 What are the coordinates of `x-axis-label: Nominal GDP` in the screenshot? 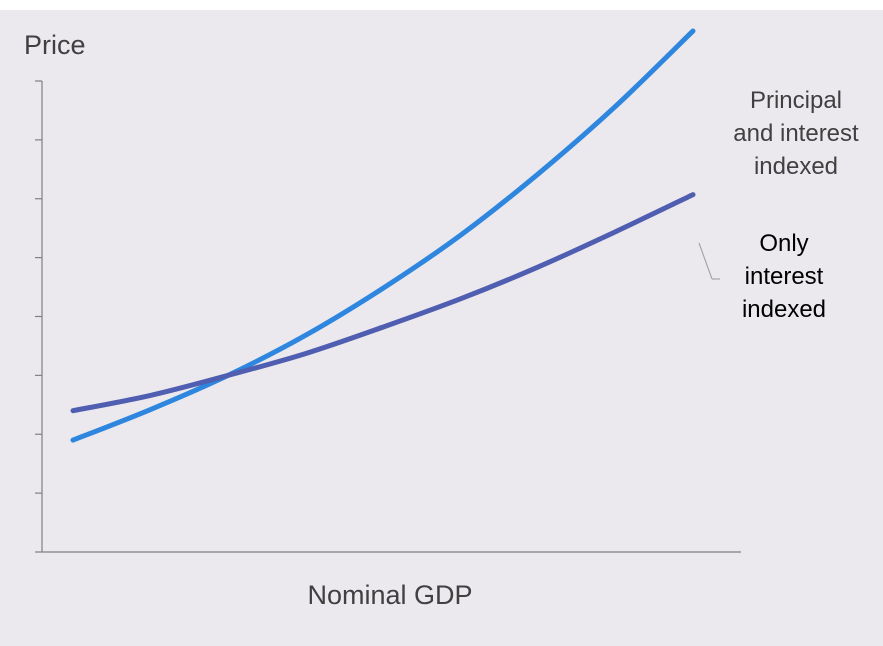 It's located at (390, 595).